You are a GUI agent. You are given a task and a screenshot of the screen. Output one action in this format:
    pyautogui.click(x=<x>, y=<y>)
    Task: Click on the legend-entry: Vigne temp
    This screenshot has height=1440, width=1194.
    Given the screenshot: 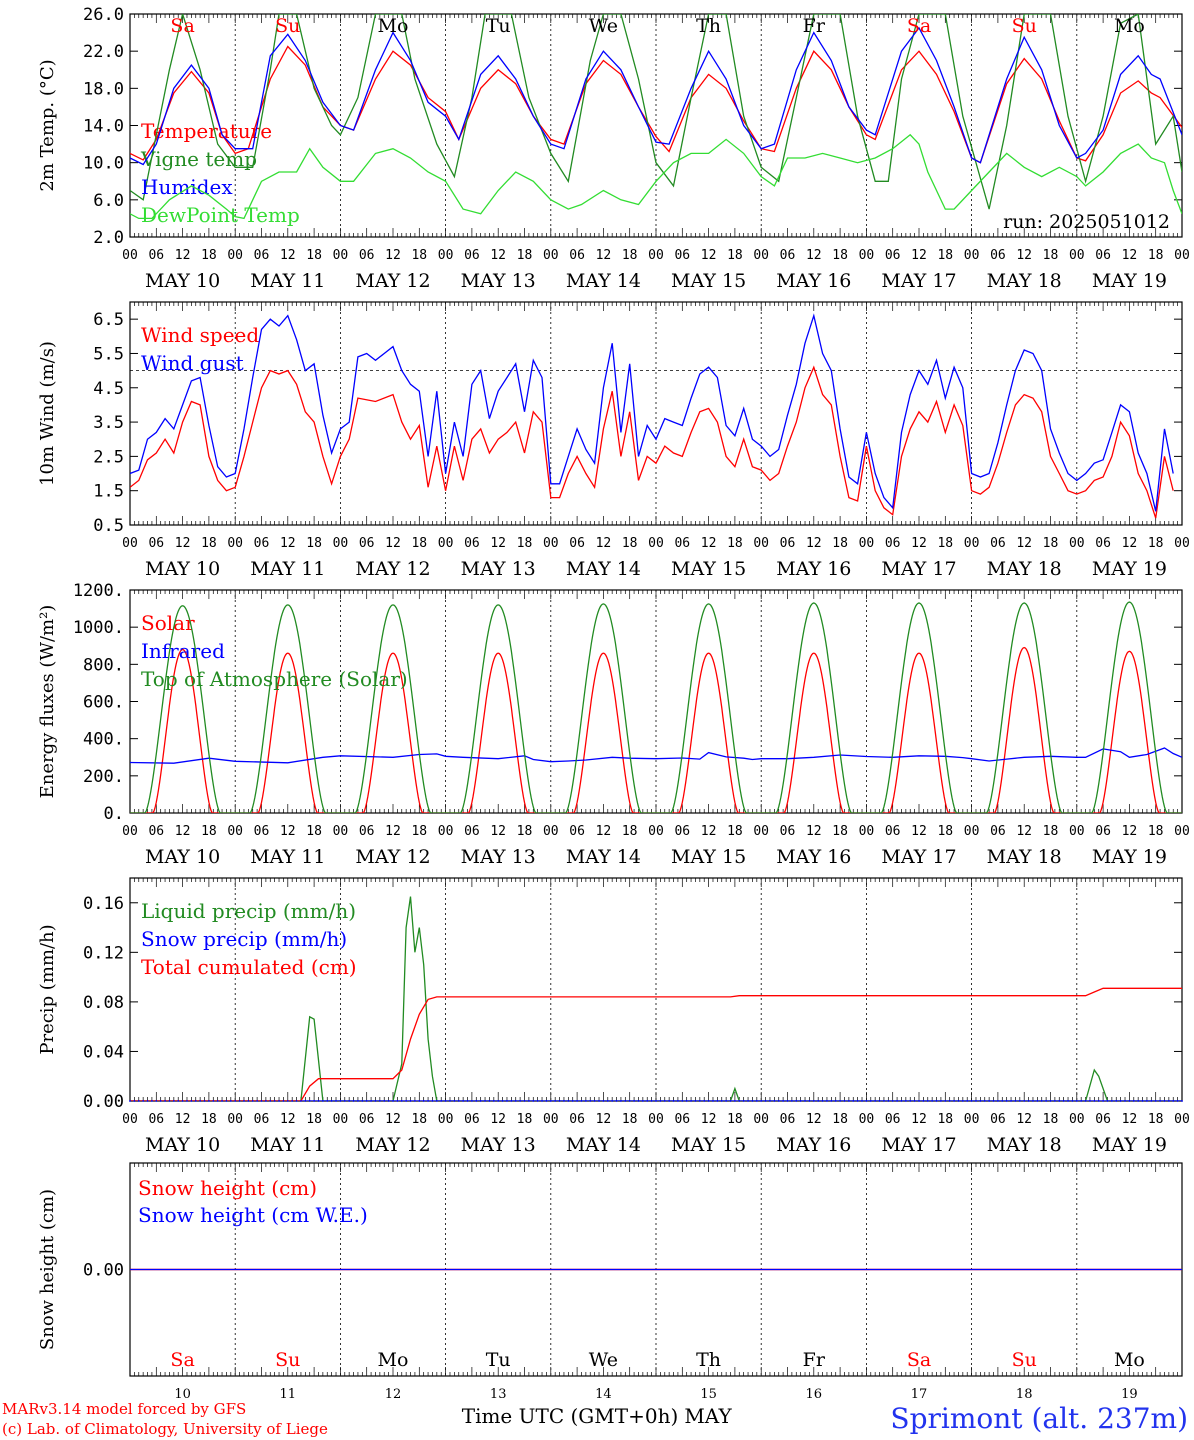 What is the action you would take?
    pyautogui.click(x=198, y=159)
    